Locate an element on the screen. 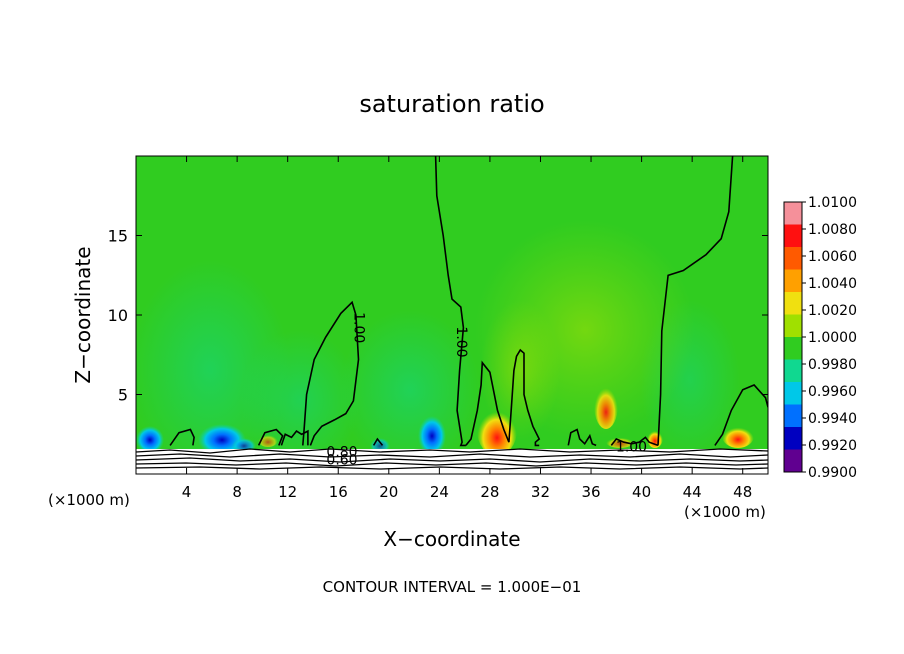 The height and width of the screenshot is (654, 904). x-tick-label: 24 is located at coordinates (439, 492).